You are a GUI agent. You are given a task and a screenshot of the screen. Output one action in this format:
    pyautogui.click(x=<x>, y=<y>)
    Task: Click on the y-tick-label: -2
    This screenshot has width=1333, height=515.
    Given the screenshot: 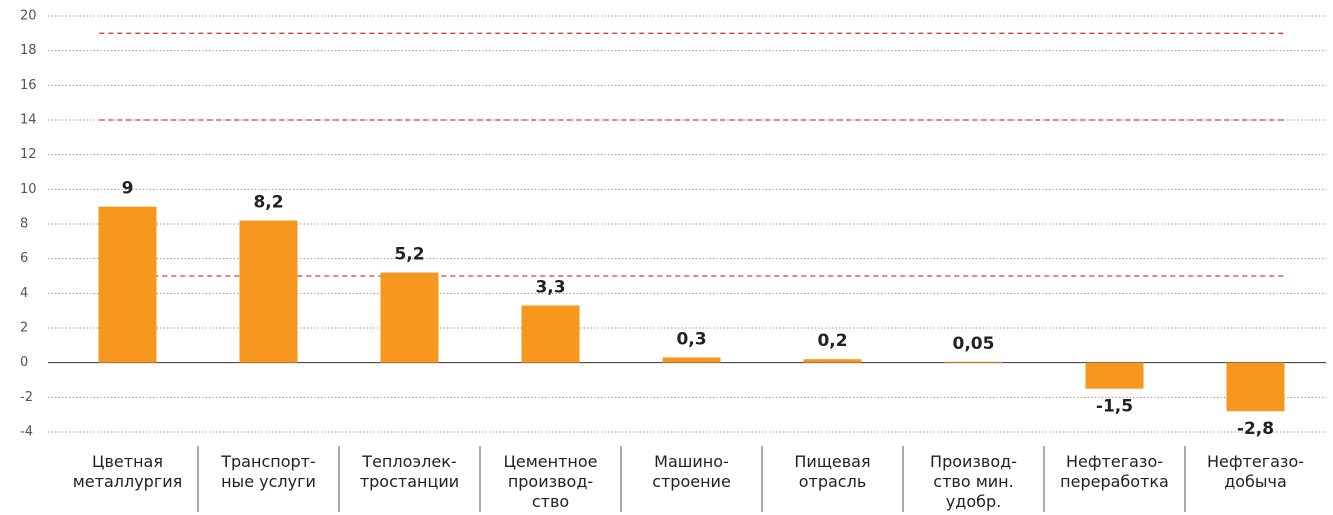 What is the action you would take?
    pyautogui.click(x=26, y=397)
    